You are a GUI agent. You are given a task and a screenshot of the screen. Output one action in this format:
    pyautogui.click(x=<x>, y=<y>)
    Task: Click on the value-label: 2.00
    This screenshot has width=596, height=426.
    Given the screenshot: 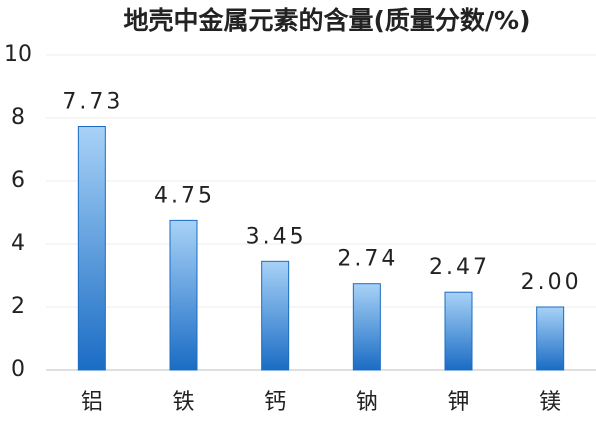 What is the action you would take?
    pyautogui.click(x=551, y=282)
    